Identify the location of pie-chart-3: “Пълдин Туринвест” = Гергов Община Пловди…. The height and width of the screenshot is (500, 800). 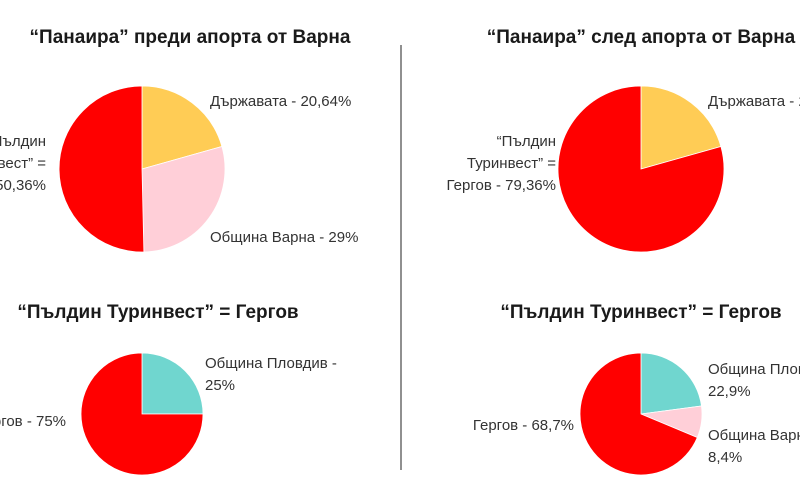
(168, 389).